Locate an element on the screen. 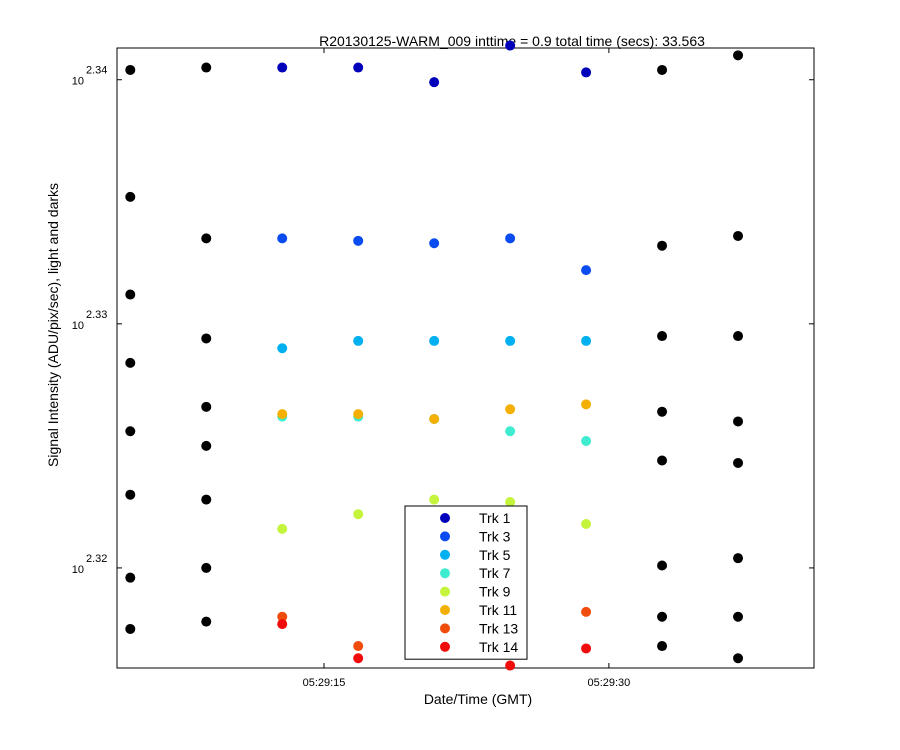 The width and height of the screenshot is (900, 750). y-tick-exponent: 2.33 is located at coordinates (96, 315).